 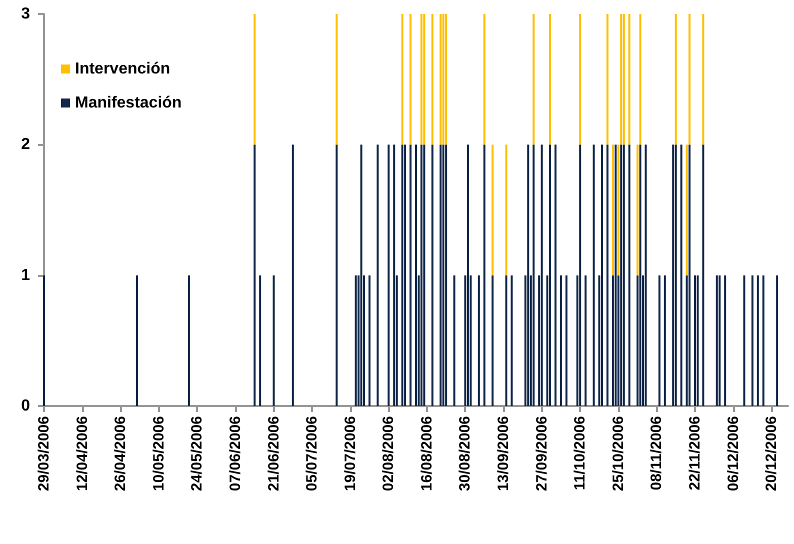 I want to click on x-tick-label: 05/07/2006, so click(x=312, y=454).